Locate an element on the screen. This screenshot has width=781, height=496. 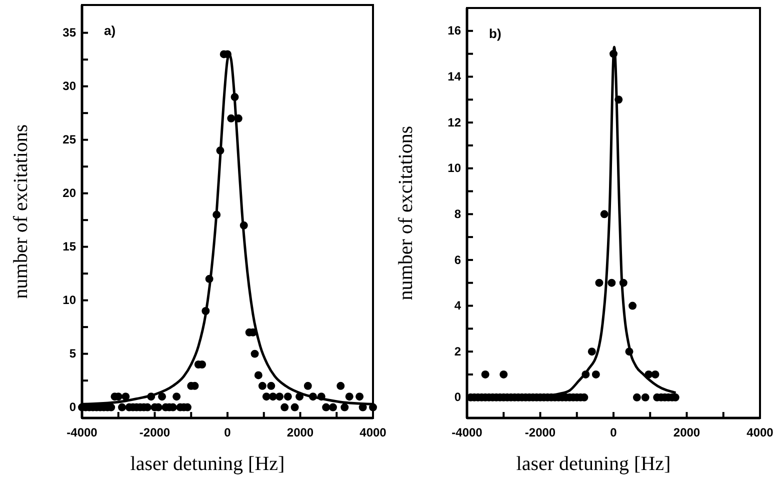
y-tick-label: 14 is located at coordinates (455, 77).